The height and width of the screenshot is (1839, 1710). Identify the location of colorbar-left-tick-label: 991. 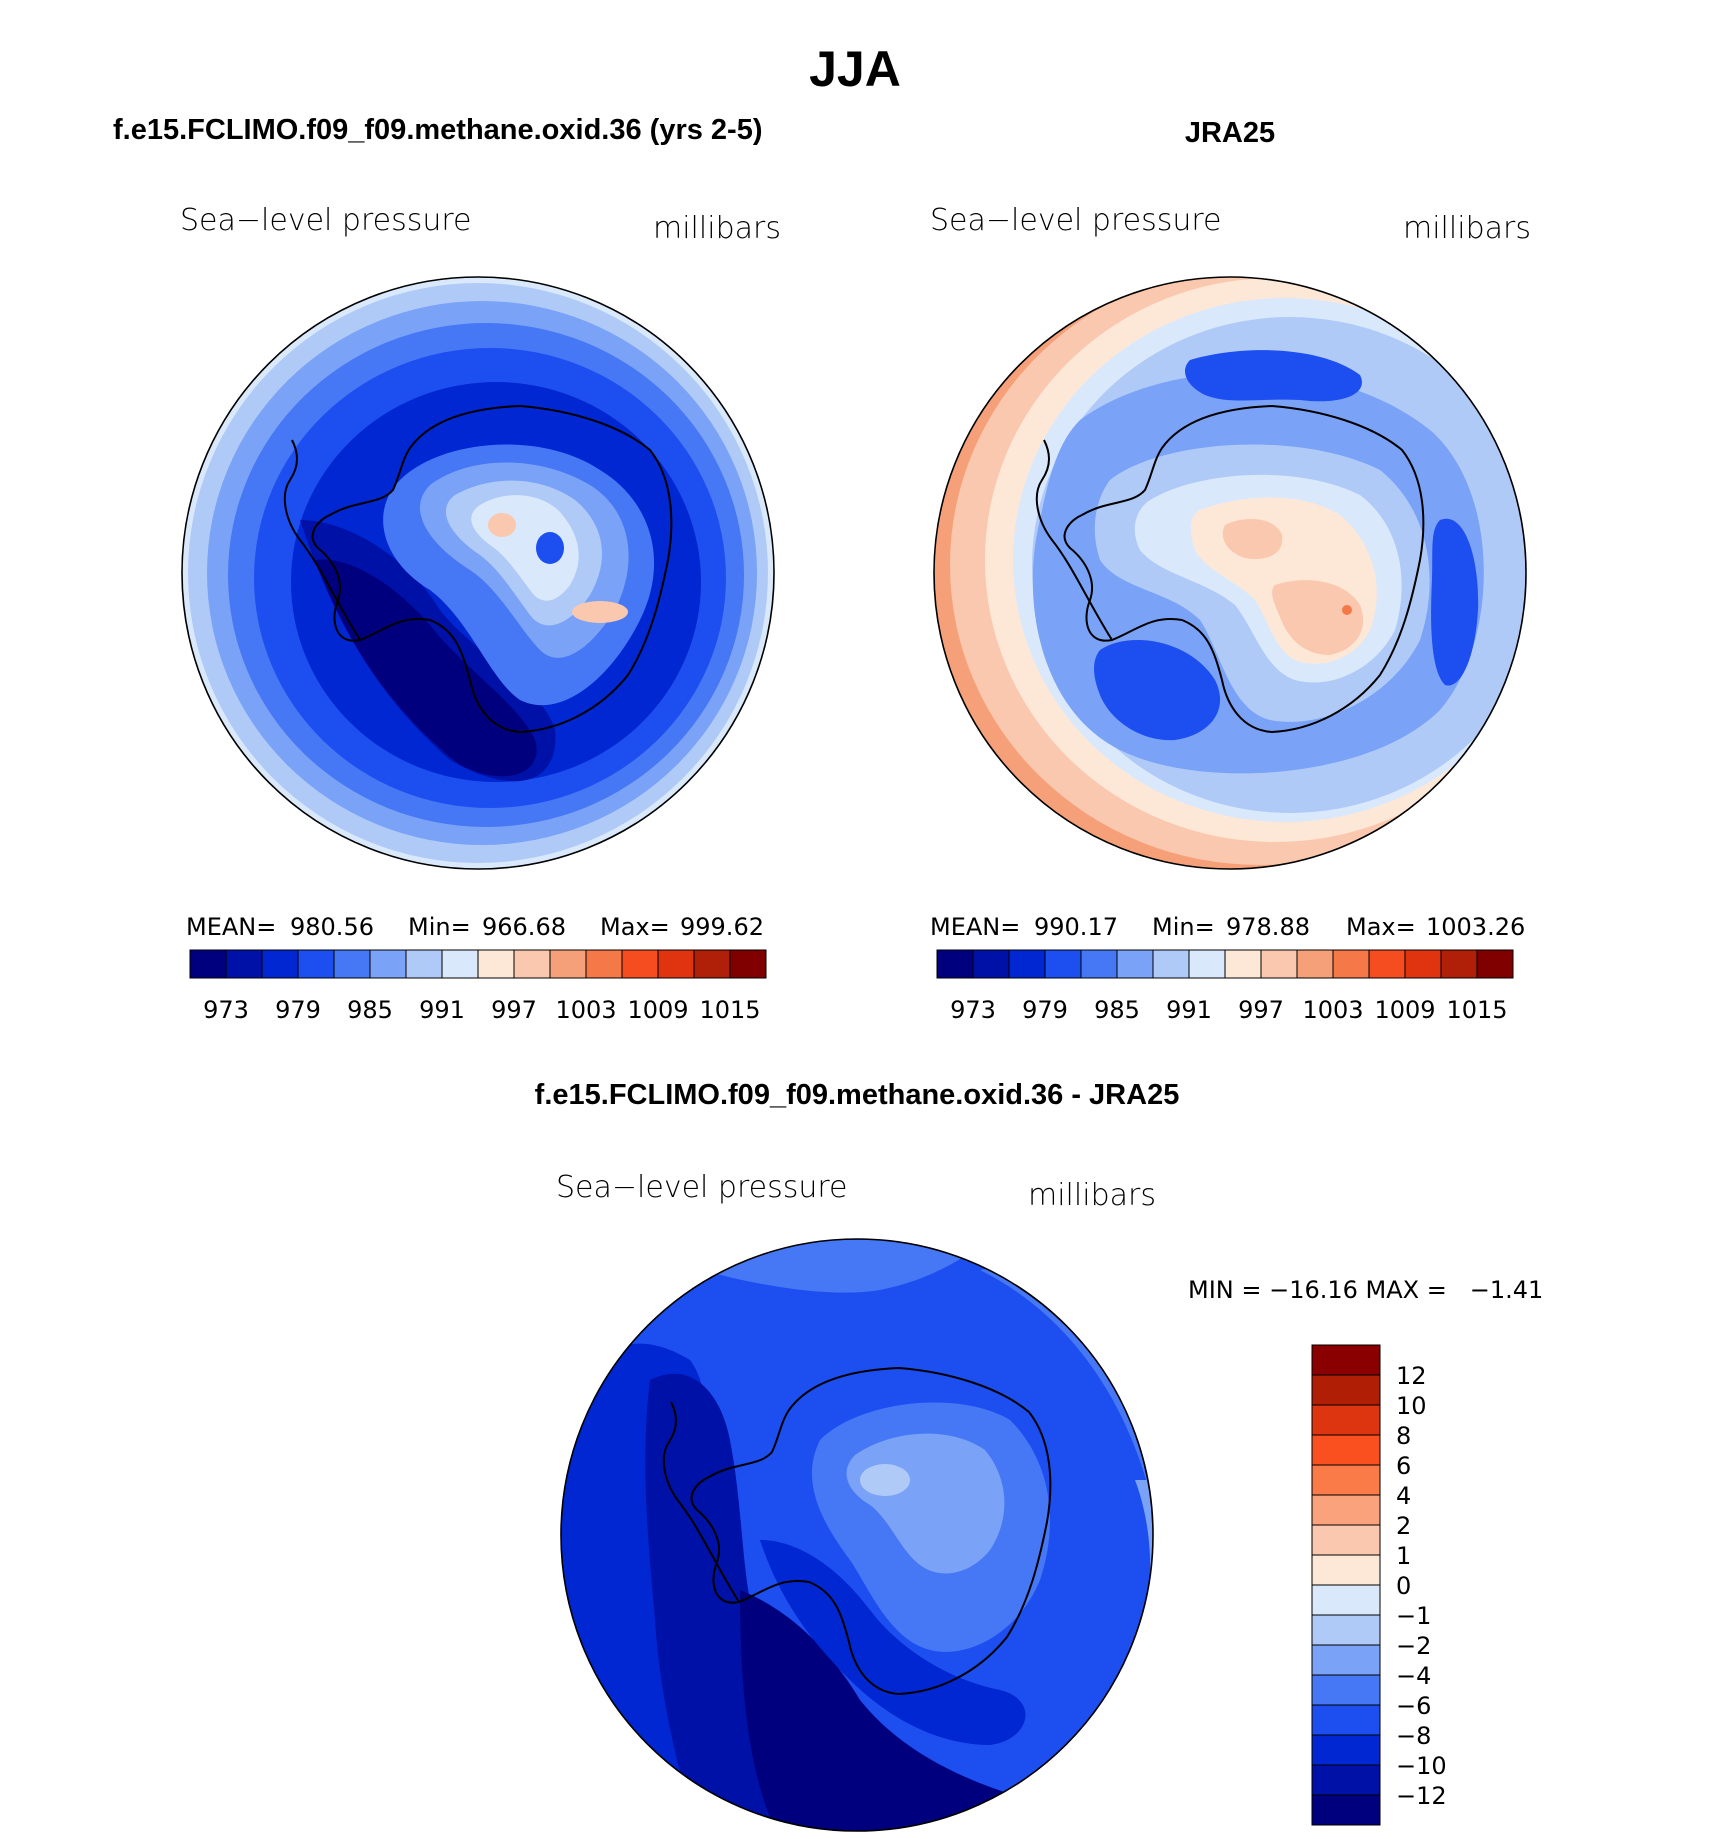
(442, 1010).